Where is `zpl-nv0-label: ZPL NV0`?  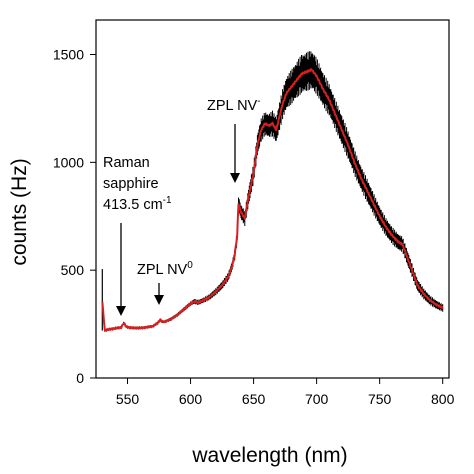
zpl-nv0-label: ZPL NV0 is located at coordinates (165, 269).